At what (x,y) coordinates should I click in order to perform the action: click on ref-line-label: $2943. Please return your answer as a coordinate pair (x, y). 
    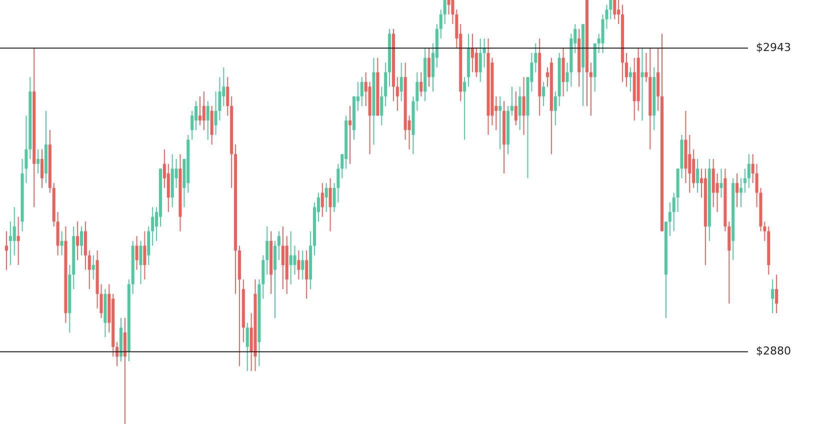
    Looking at the image, I should click on (773, 47).